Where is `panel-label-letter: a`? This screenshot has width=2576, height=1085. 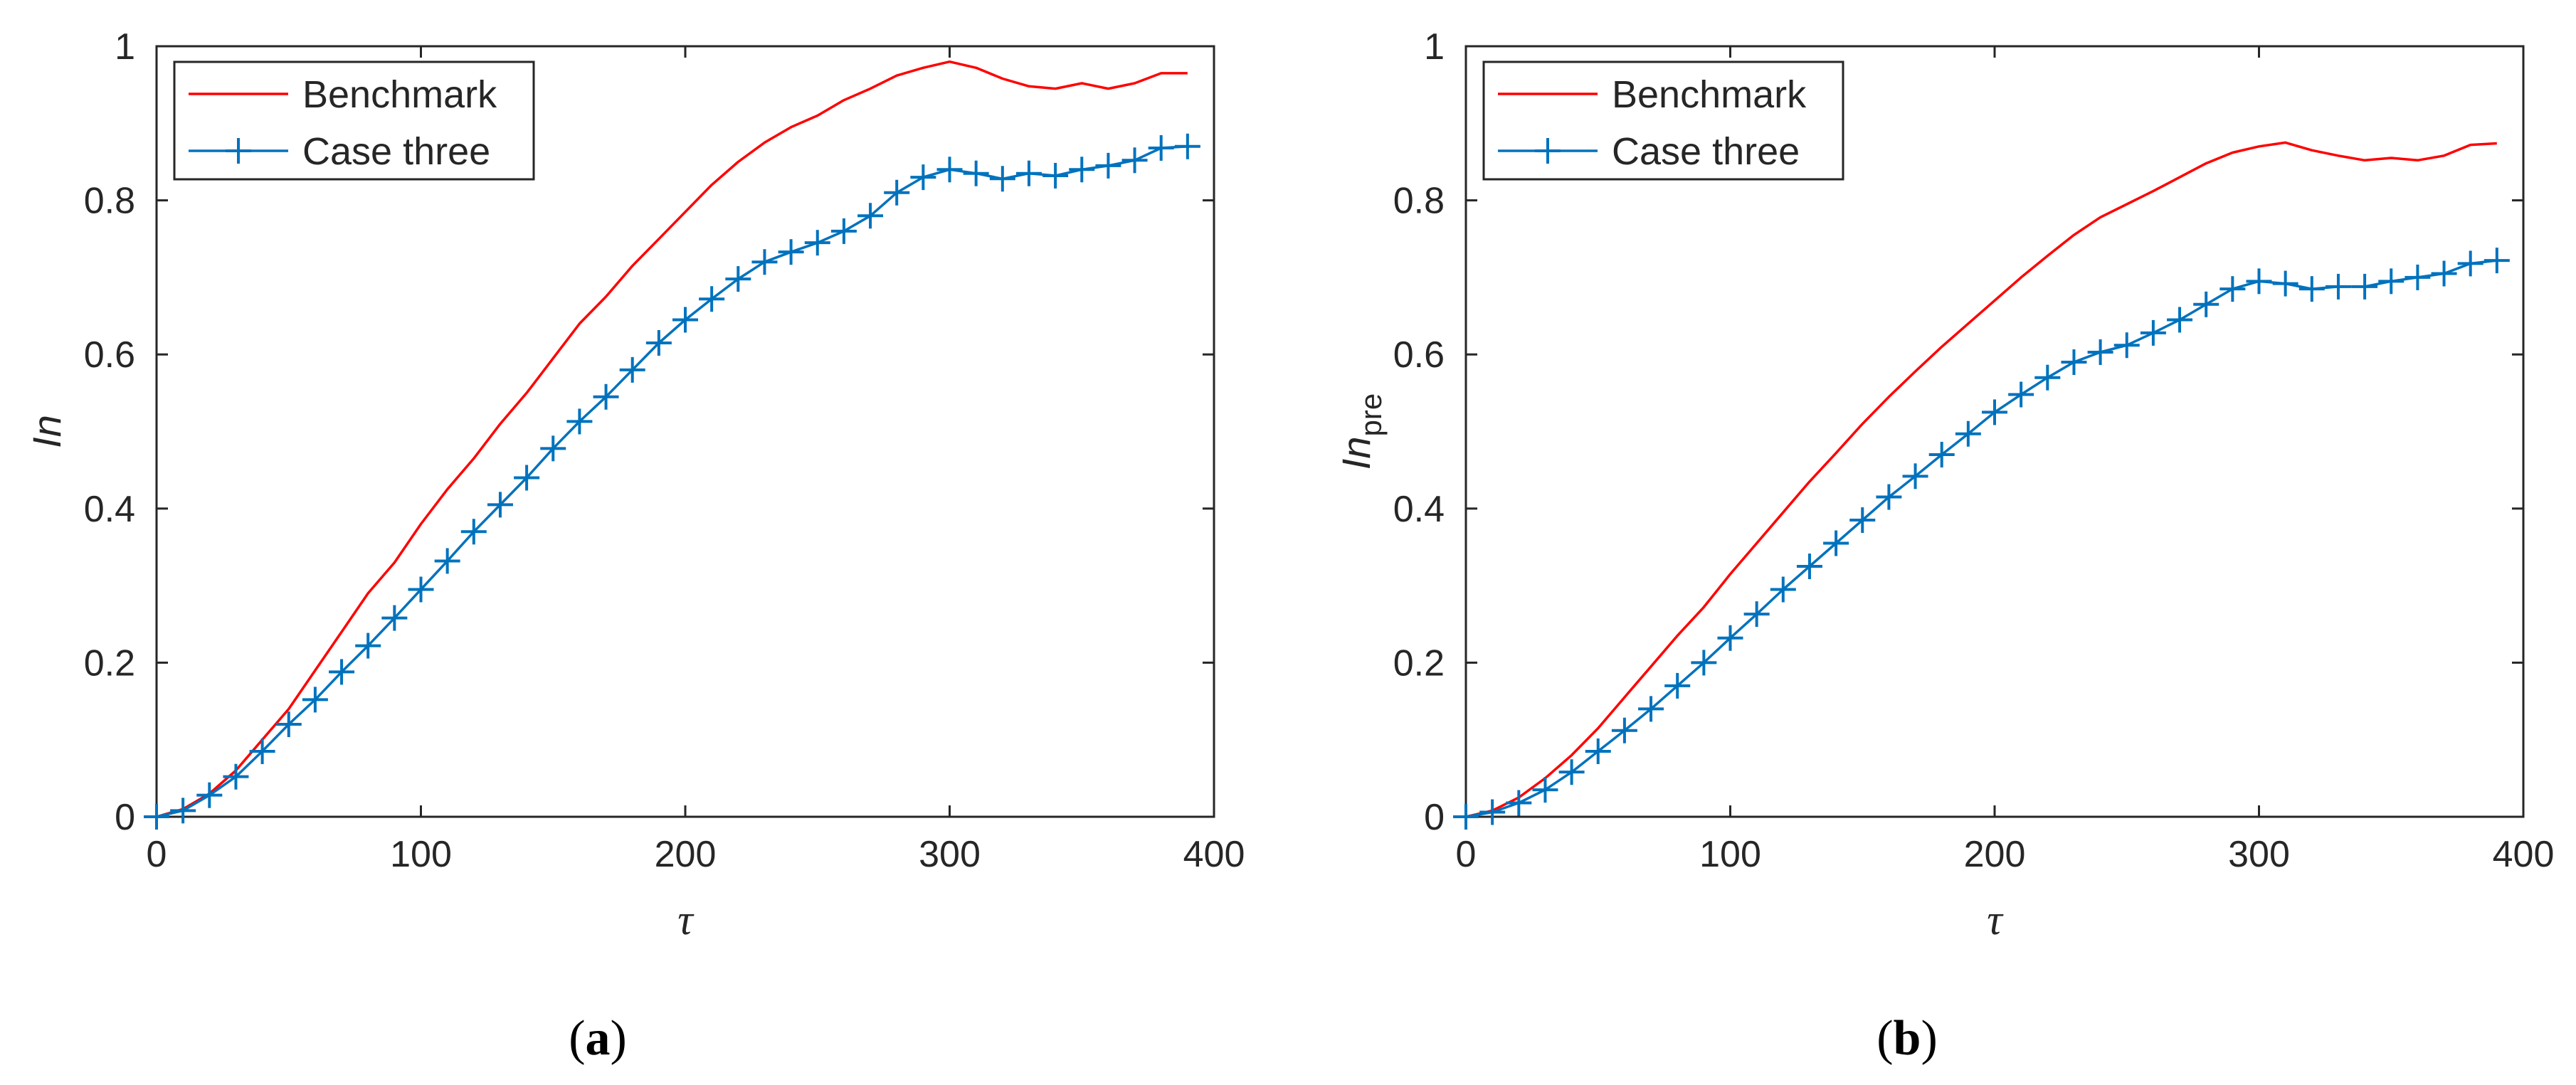 panel-label-letter: a is located at coordinates (598, 1038).